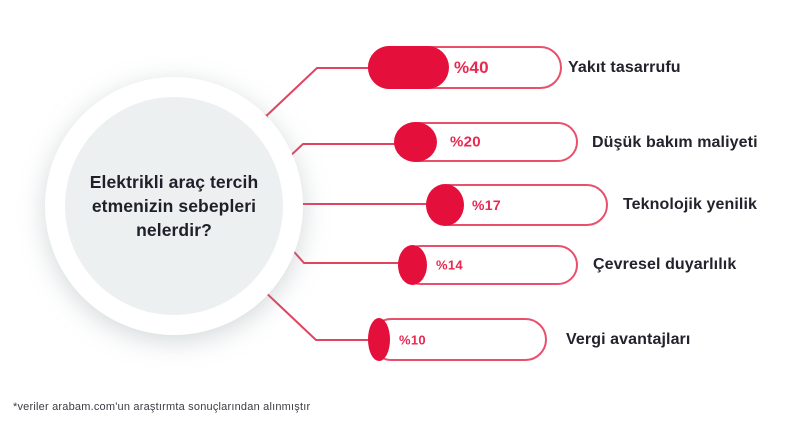 This screenshot has height=424, width=788. I want to click on bar-label: Çevresel duyarlılık, so click(665, 264).